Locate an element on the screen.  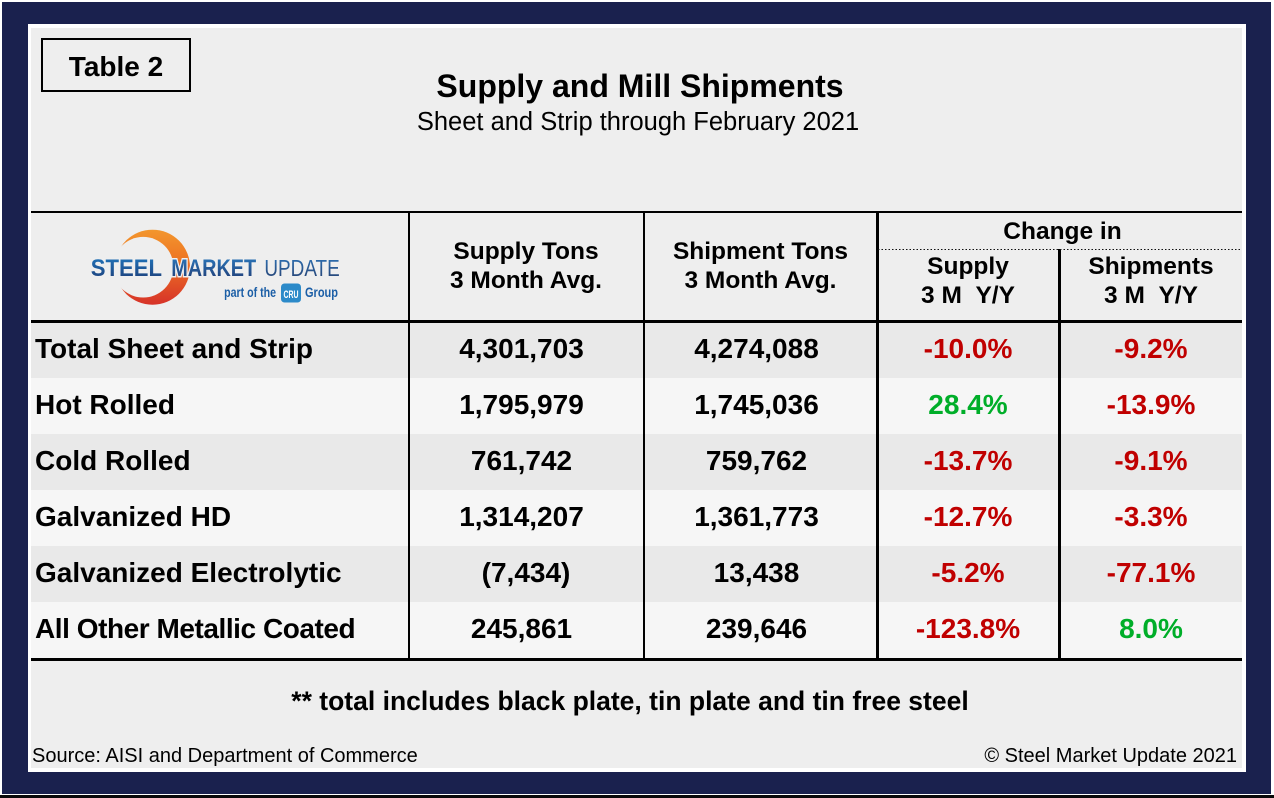
svg-text: part of the is located at coordinates (250, 292).